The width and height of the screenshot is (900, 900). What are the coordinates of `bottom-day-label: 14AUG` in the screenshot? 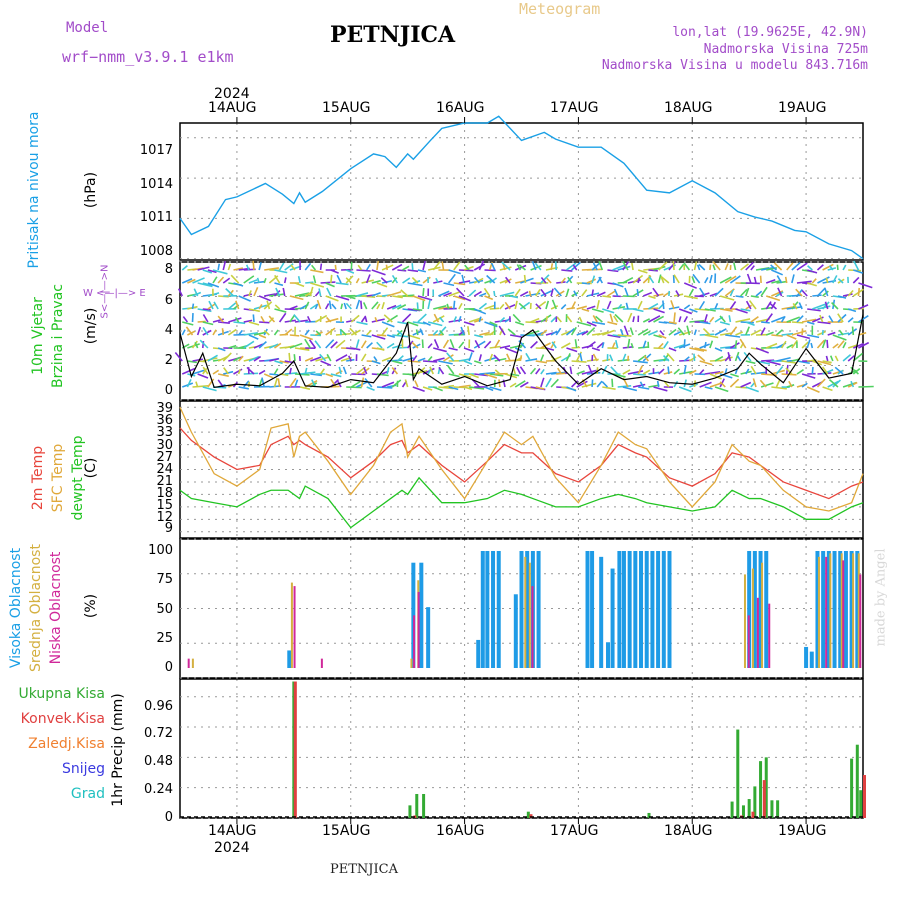 It's located at (232, 831).